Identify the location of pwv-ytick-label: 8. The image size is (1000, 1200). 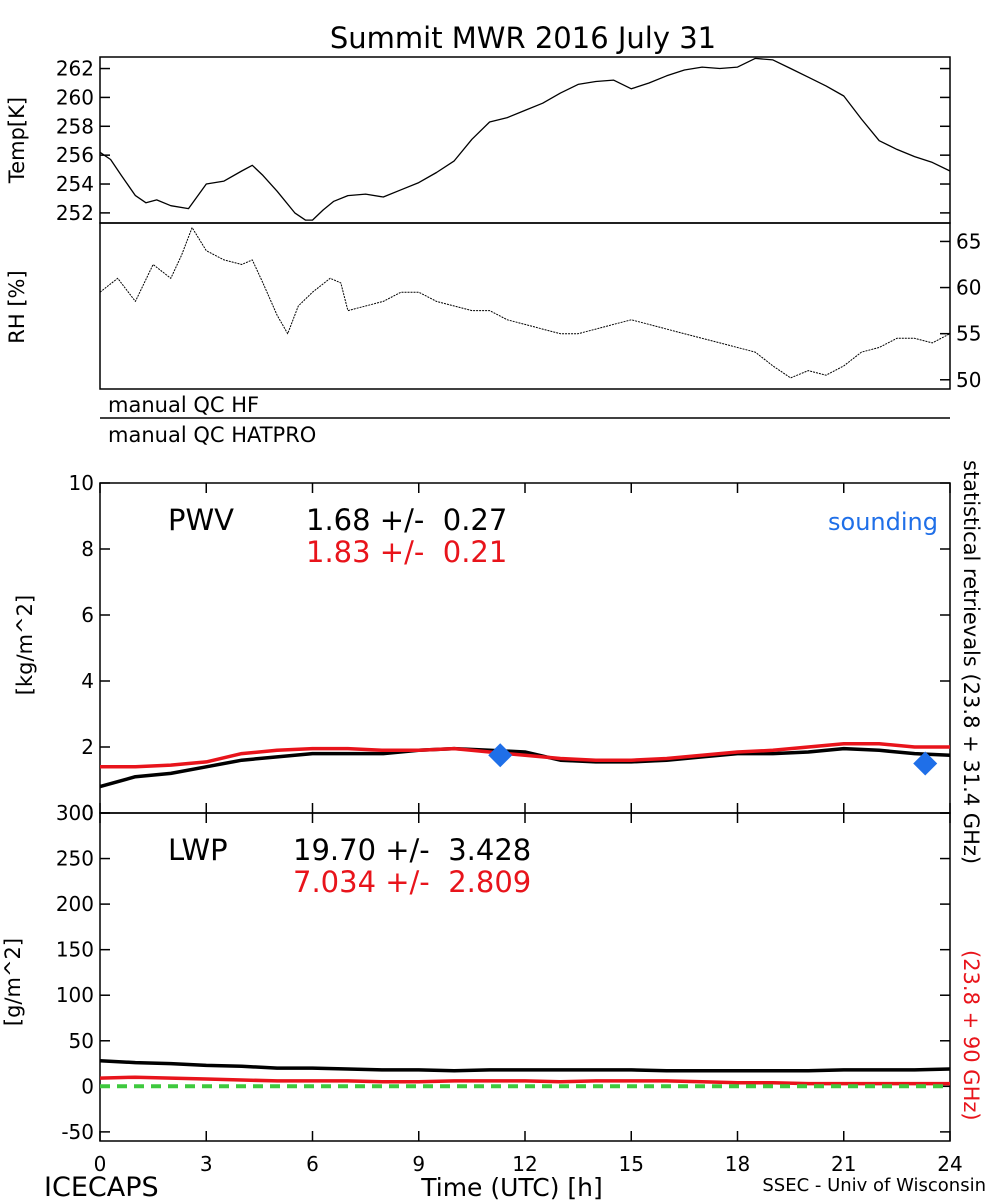
(87, 549).